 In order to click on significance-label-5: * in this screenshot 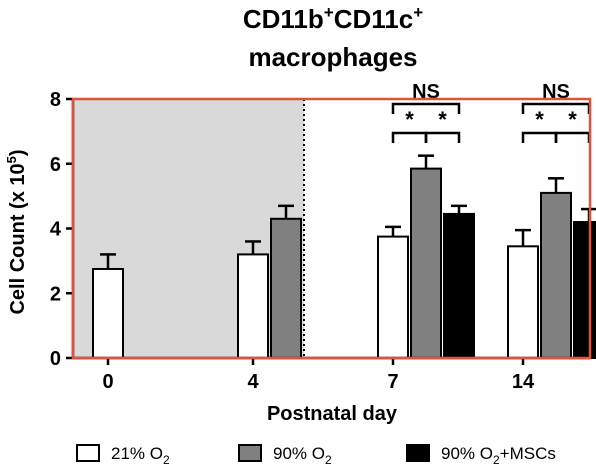, I will do `click(572, 119)`.